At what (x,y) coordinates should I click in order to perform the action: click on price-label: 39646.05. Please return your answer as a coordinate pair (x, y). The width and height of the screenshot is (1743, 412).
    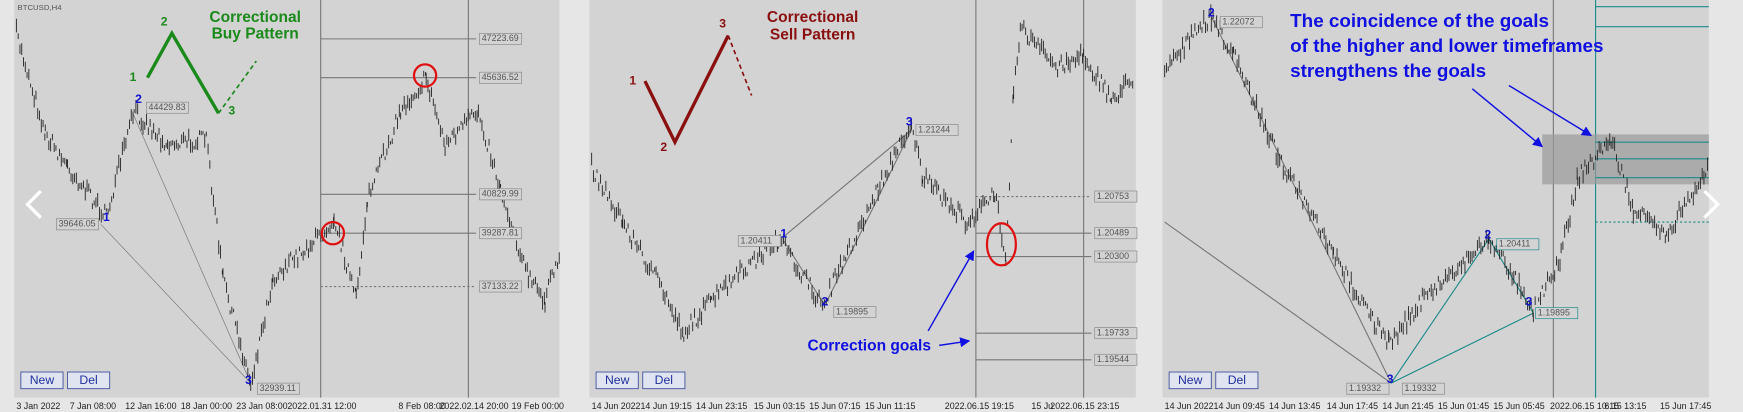
    Looking at the image, I should click on (77, 224).